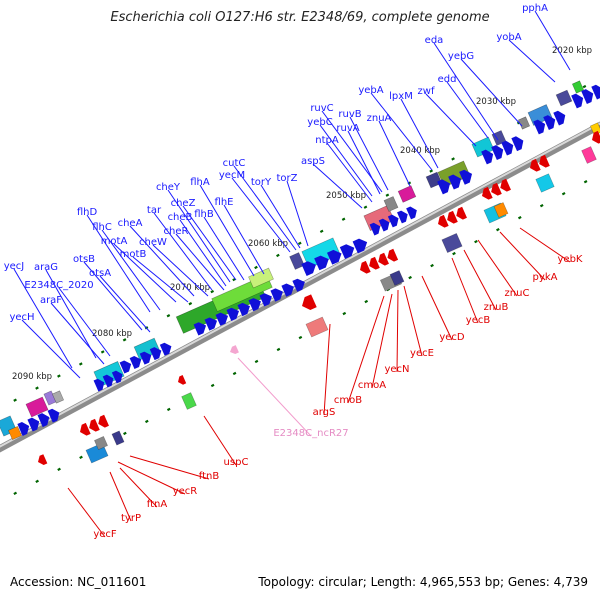  Describe the element at coordinates (522, 256) in the screenshot. I see `reverse-pyka-leader-line` at that location.